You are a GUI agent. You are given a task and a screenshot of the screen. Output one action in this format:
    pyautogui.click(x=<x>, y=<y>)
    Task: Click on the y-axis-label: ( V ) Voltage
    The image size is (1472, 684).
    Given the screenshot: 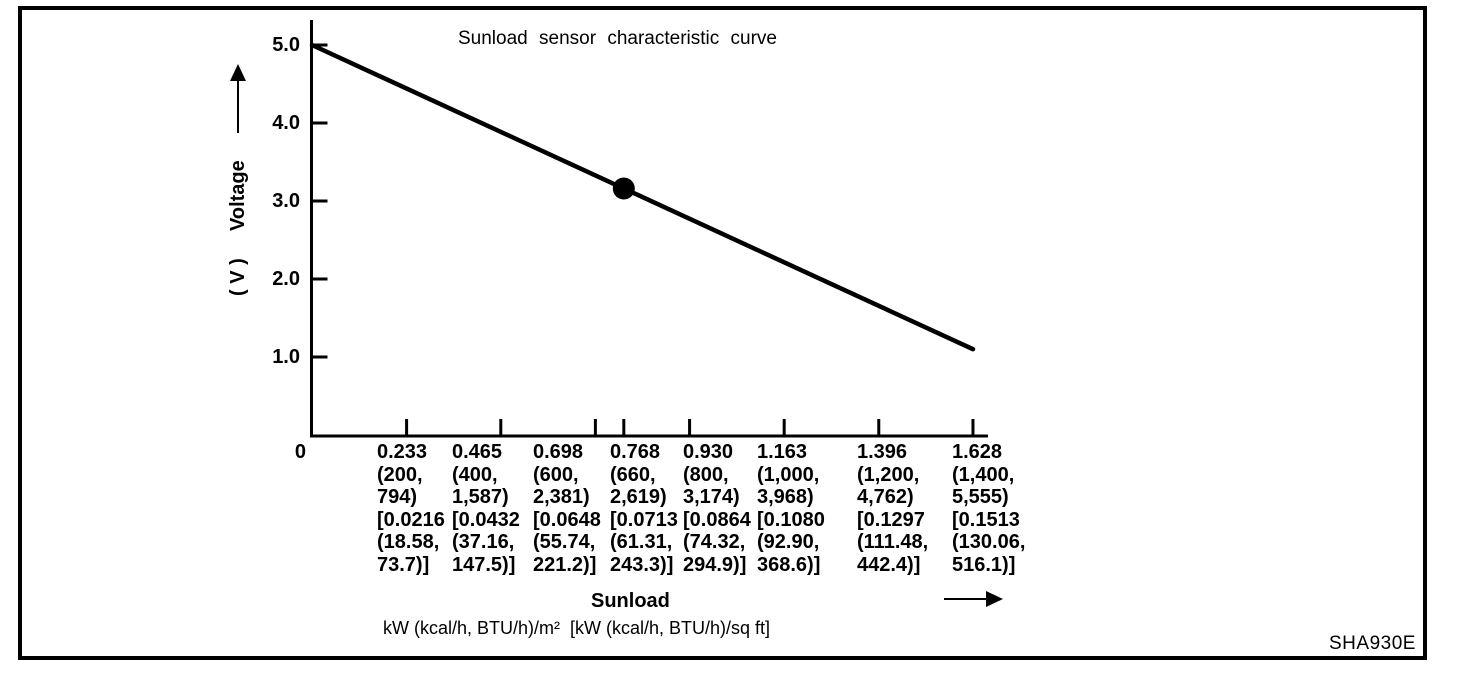 What is the action you would take?
    pyautogui.click(x=238, y=180)
    